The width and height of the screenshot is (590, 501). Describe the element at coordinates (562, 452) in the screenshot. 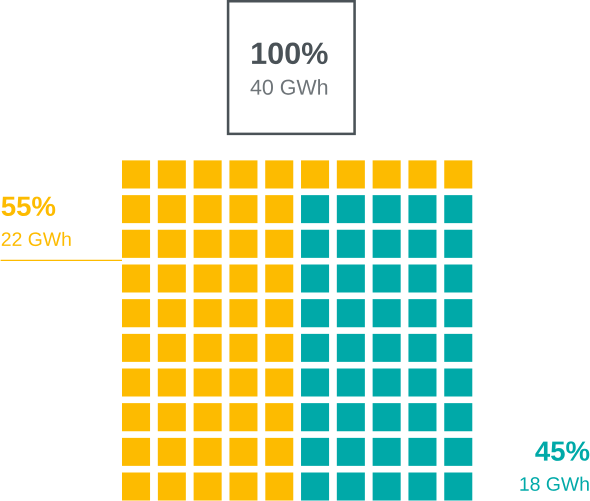

I see `data-label: 45%` at that location.